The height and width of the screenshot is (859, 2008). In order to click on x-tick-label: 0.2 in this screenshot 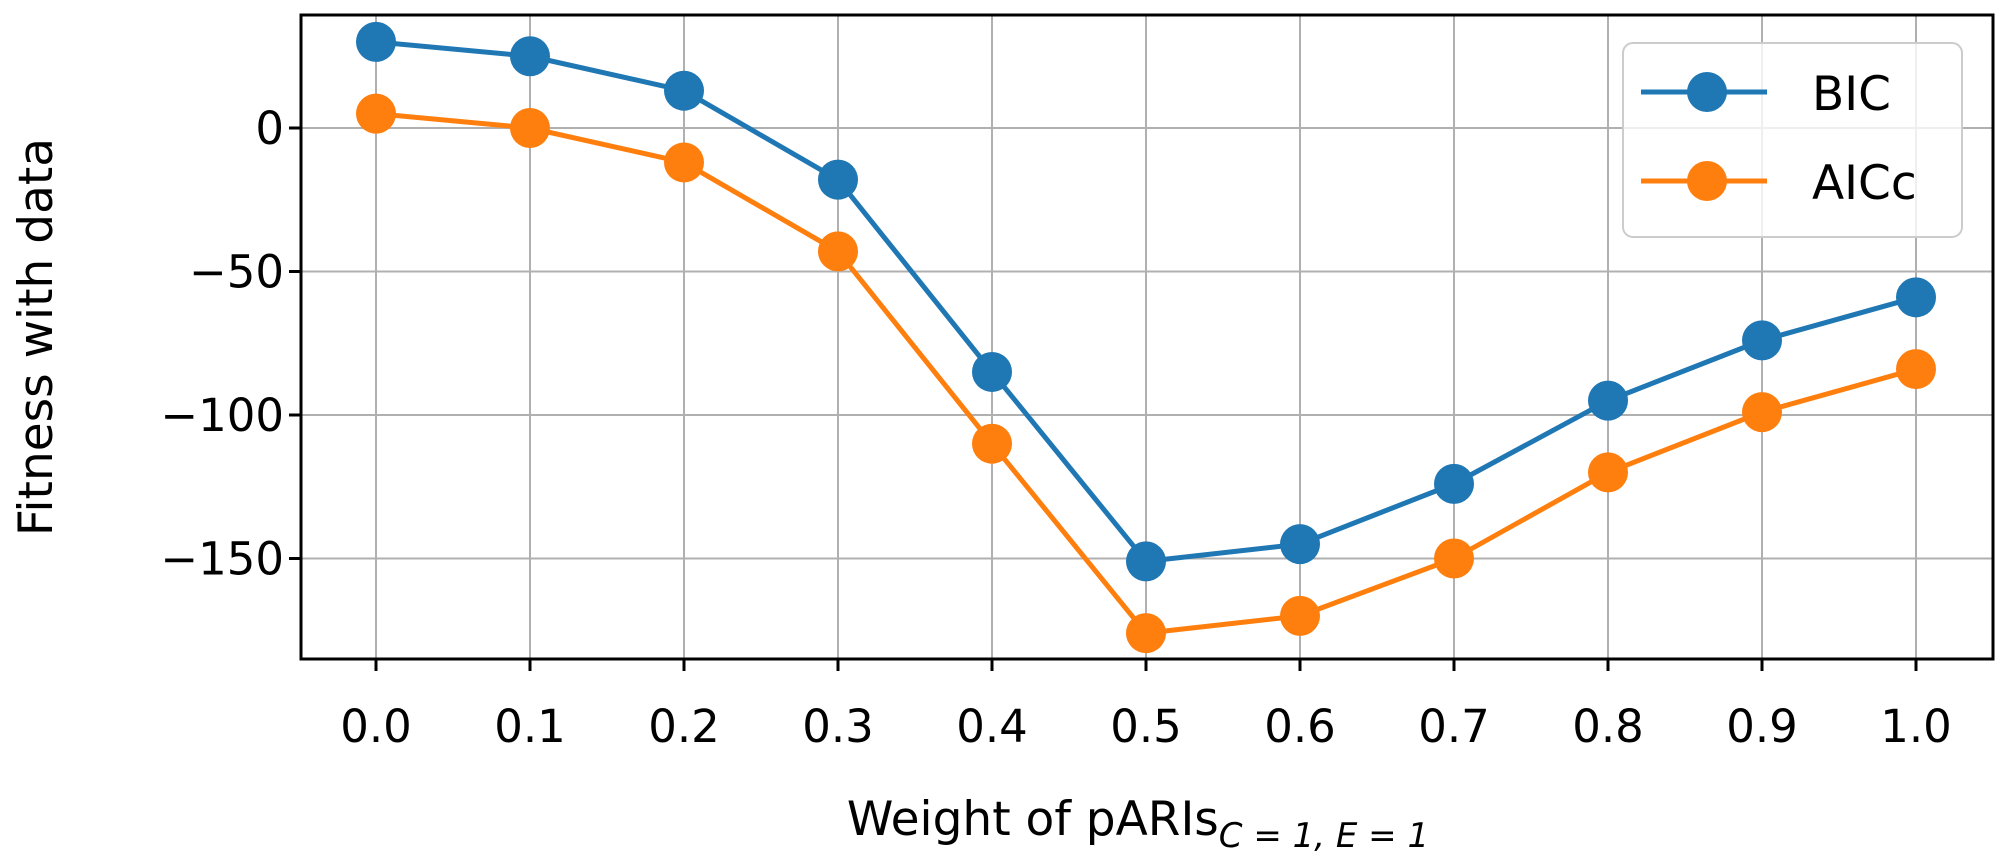, I will do `click(684, 726)`.